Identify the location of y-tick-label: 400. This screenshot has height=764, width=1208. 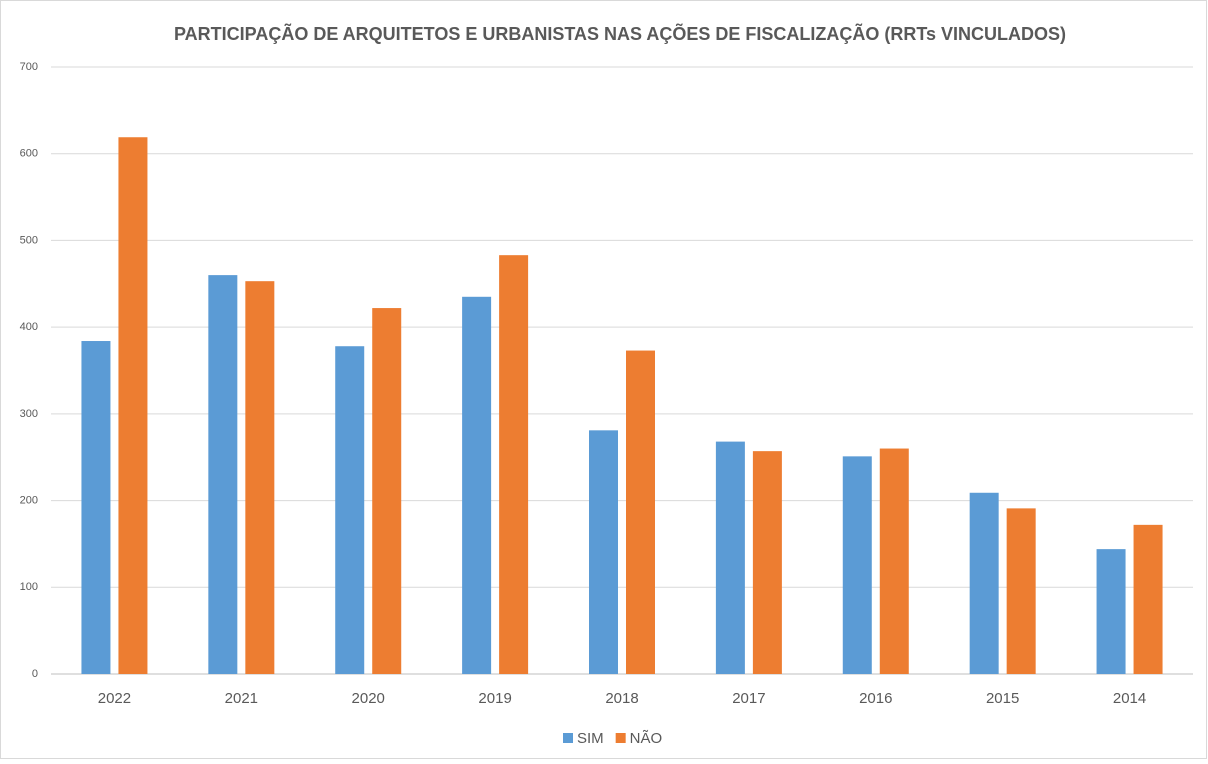
(29, 327).